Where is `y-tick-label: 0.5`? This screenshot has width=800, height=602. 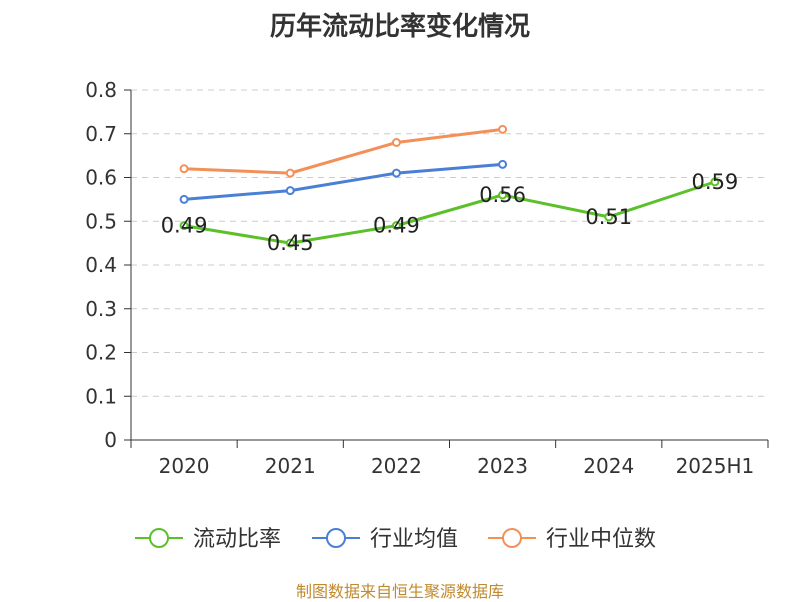
y-tick-label: 0.5 is located at coordinates (101, 221).